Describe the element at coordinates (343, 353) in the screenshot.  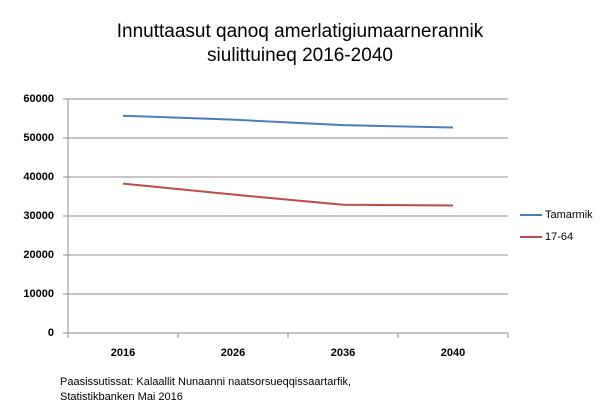
I see `x-tick-label: 2036` at that location.